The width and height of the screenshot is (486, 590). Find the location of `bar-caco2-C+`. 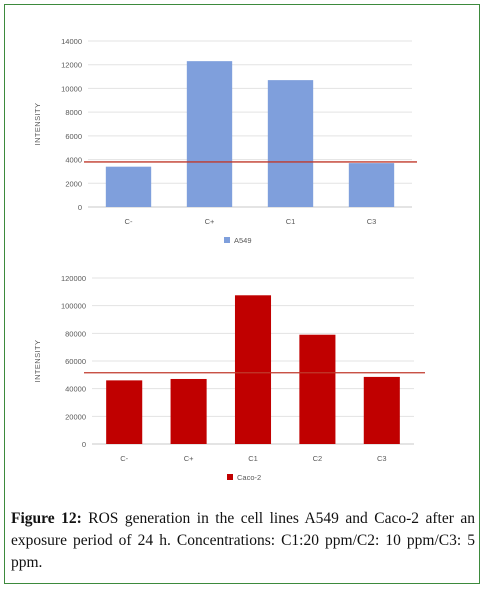

bar-caco2-C+ is located at coordinates (188, 411).